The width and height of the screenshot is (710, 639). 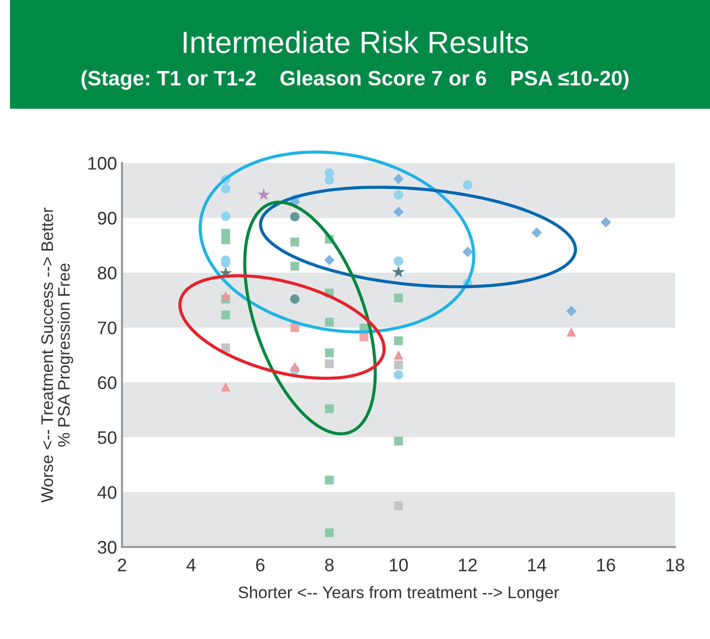 I want to click on x-tick-label: 8, so click(x=329, y=565).